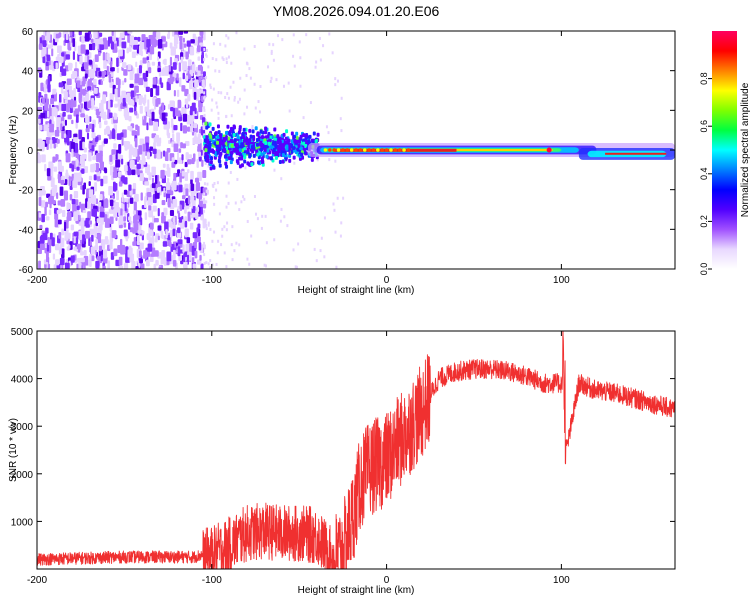 The width and height of the screenshot is (750, 600). Describe the element at coordinates (22, 427) in the screenshot. I see `snr-y-tick-label: 3000` at that location.